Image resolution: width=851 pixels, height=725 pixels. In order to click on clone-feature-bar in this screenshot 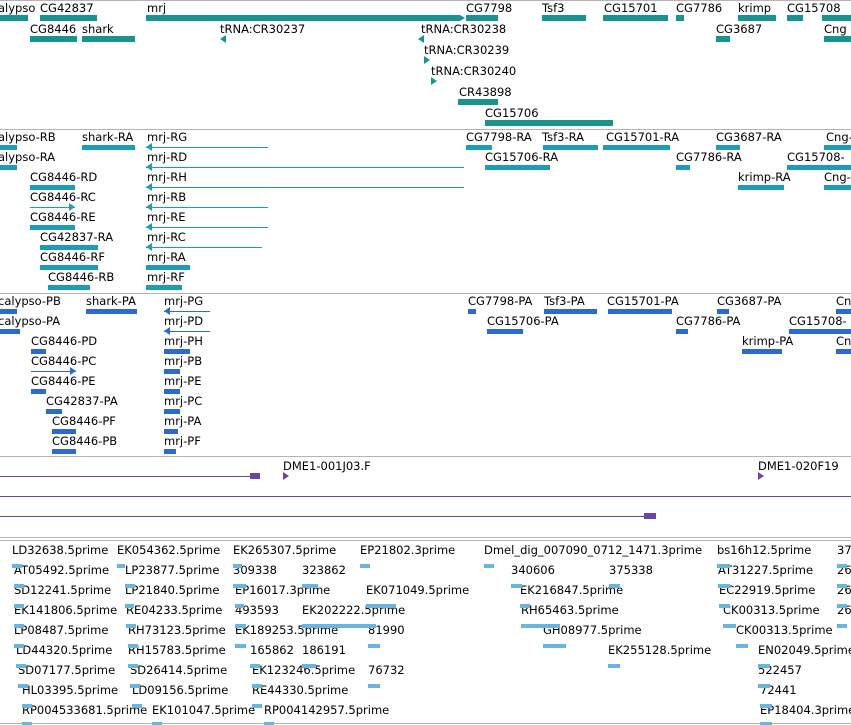, I will do `click(650, 516)`.